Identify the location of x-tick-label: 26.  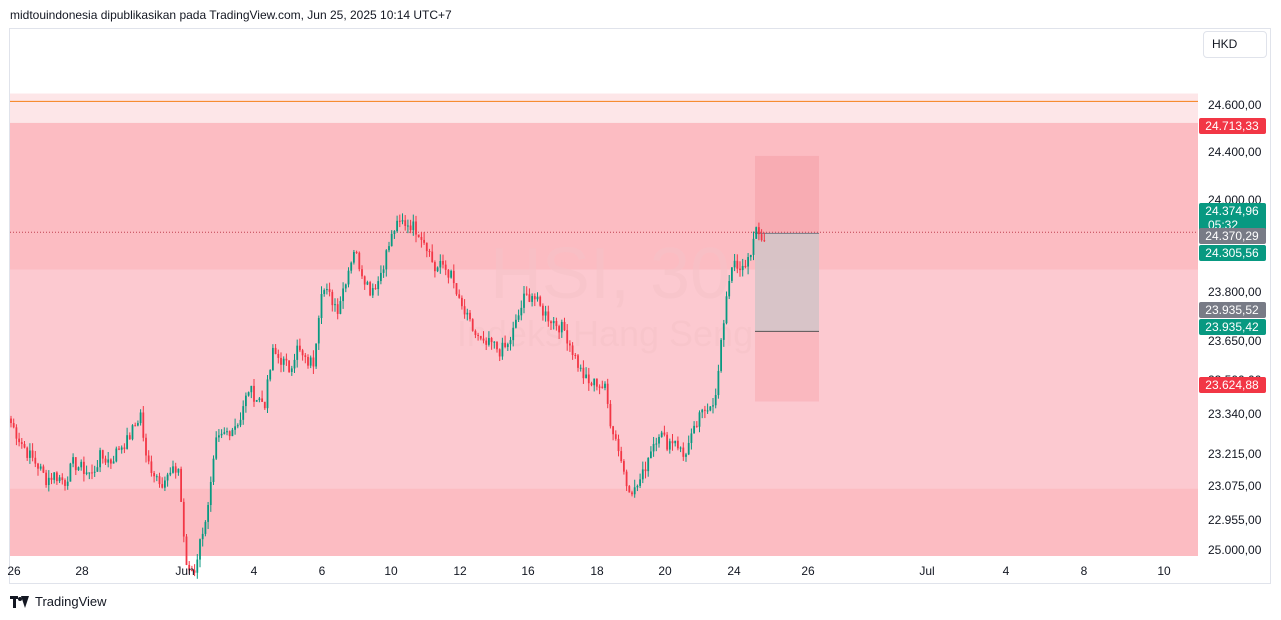
(14, 571).